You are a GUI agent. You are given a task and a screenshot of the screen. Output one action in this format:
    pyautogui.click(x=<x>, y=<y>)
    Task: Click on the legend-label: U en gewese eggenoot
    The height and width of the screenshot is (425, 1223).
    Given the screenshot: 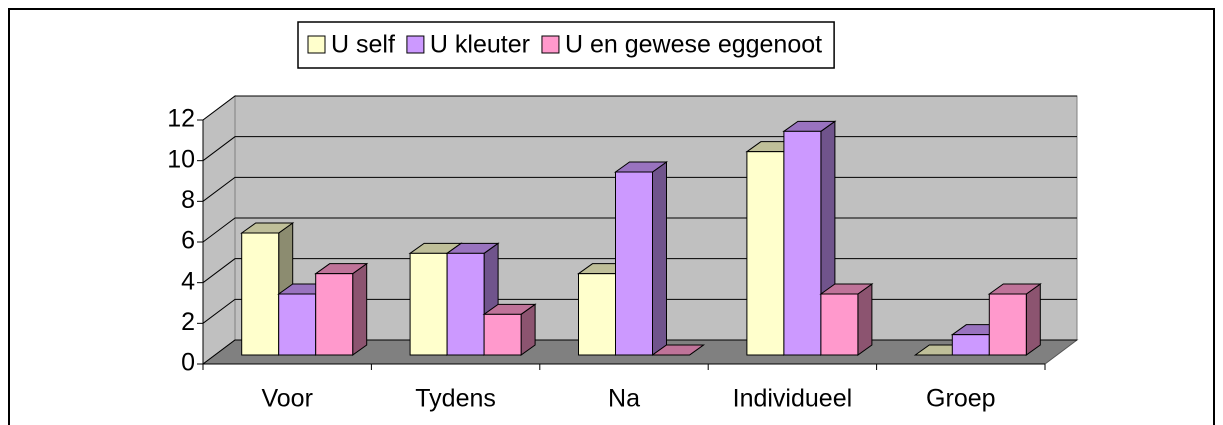 What is the action you would take?
    pyautogui.click(x=693, y=45)
    